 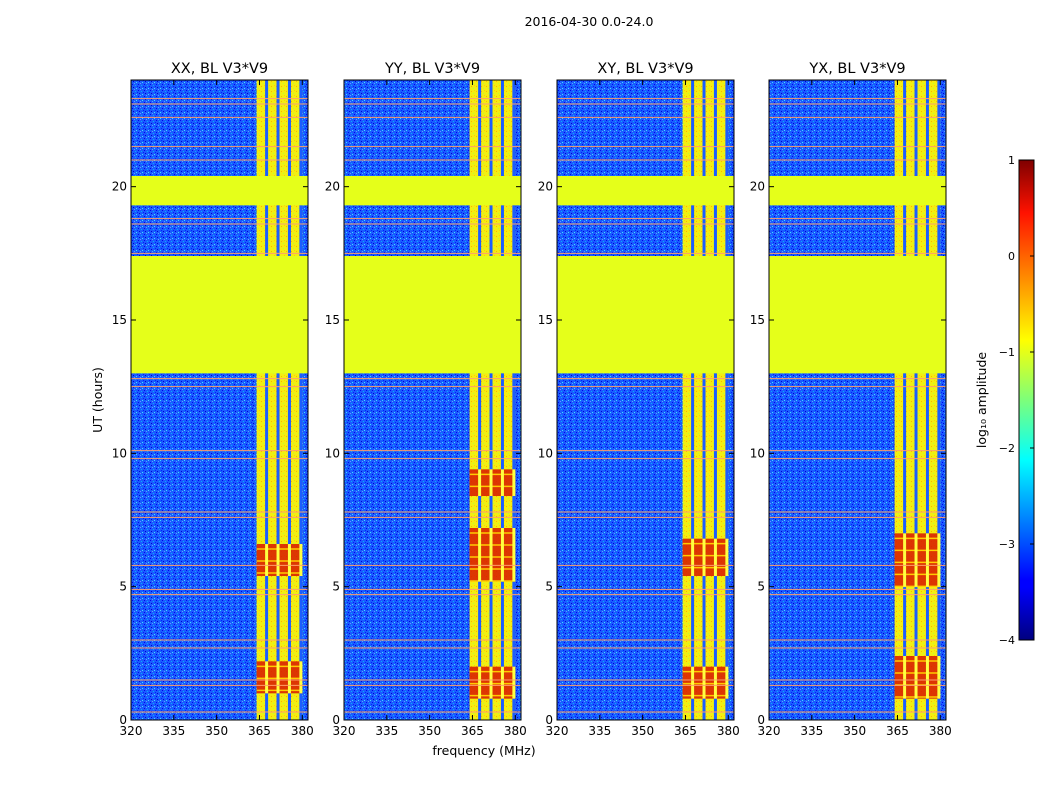 I want to click on colorbar-tick-label: 1, so click(x=1011, y=160).